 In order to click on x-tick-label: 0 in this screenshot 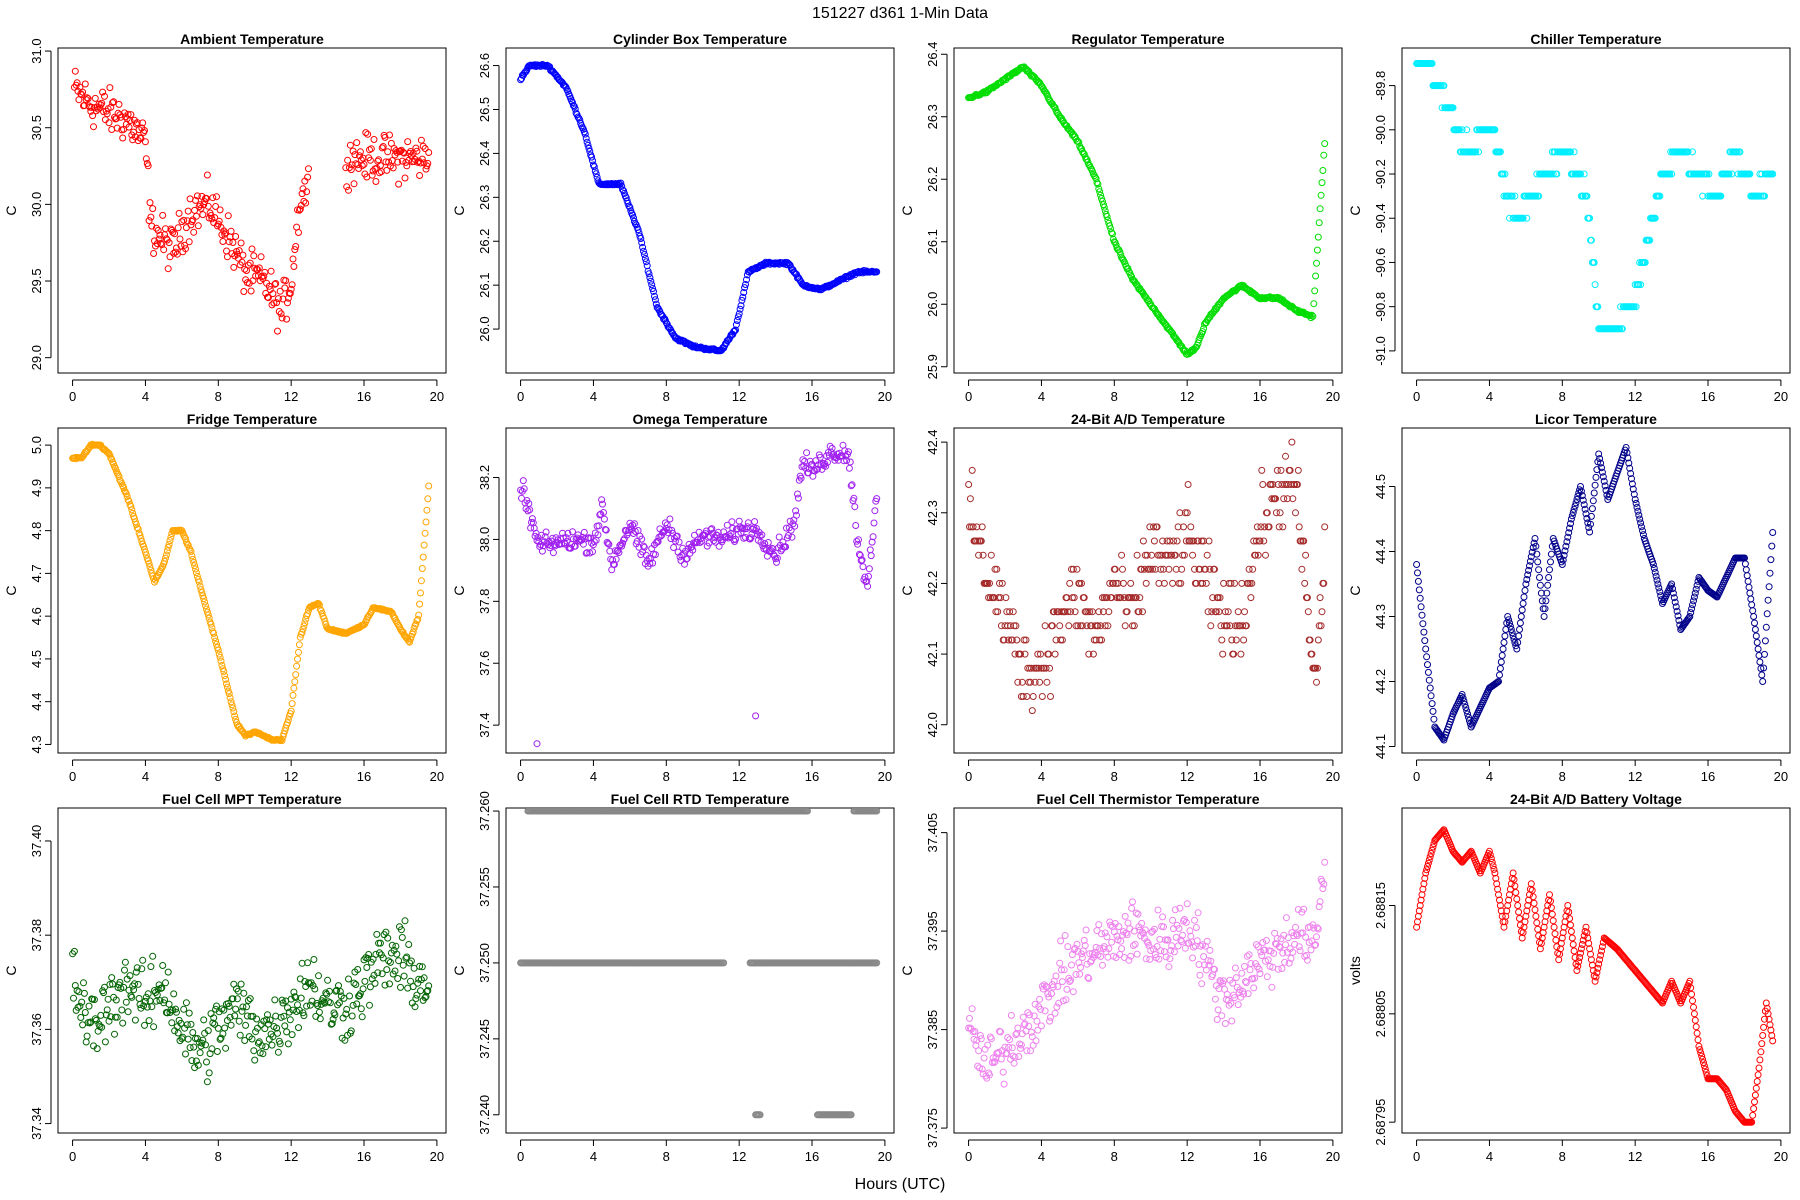, I will do `click(72, 1156)`.